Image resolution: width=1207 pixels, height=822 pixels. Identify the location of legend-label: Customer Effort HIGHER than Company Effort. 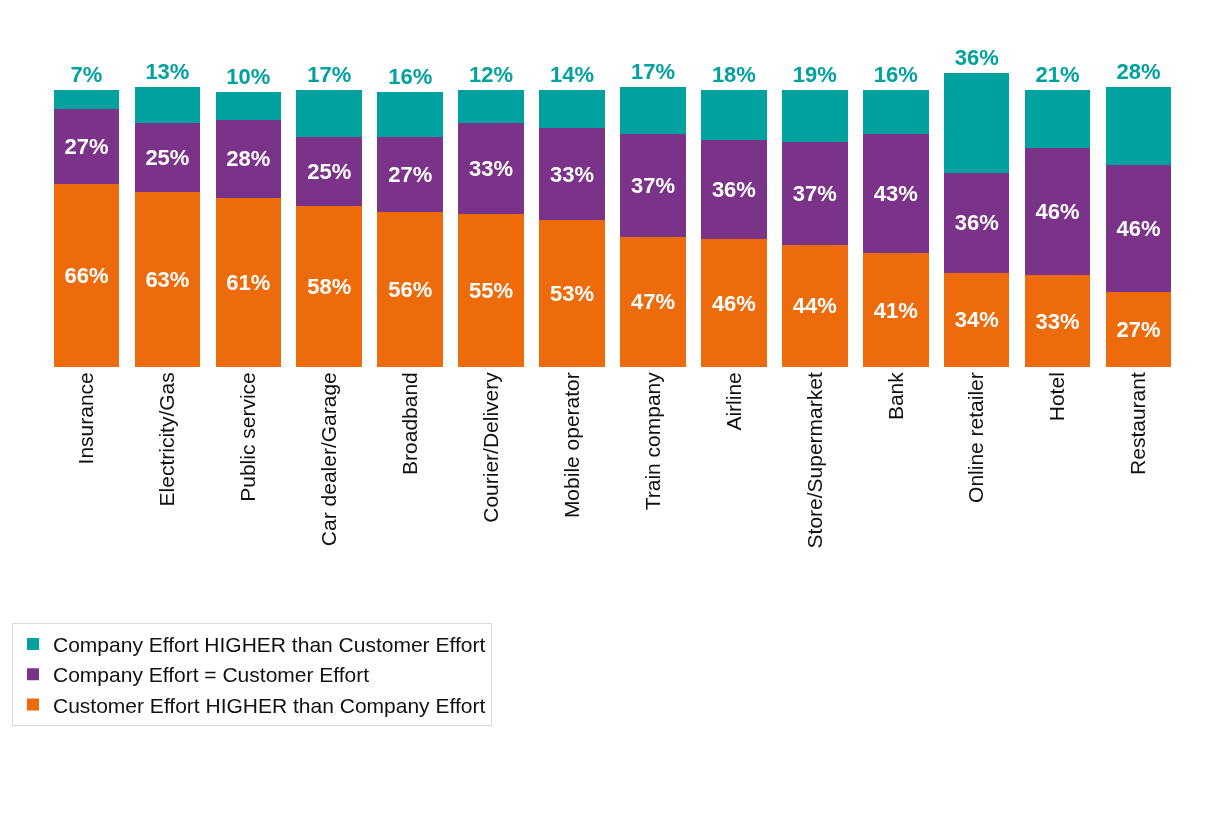
(269, 705).